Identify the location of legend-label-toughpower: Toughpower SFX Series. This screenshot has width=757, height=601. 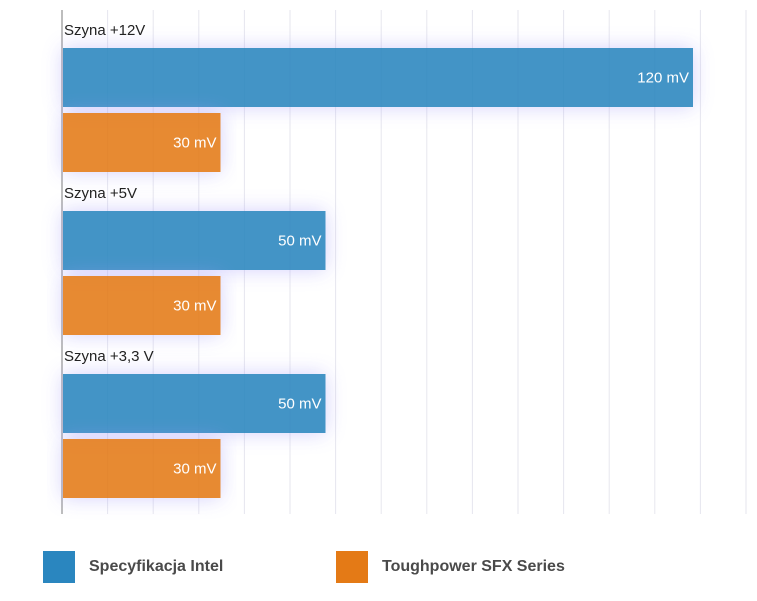
(473, 566).